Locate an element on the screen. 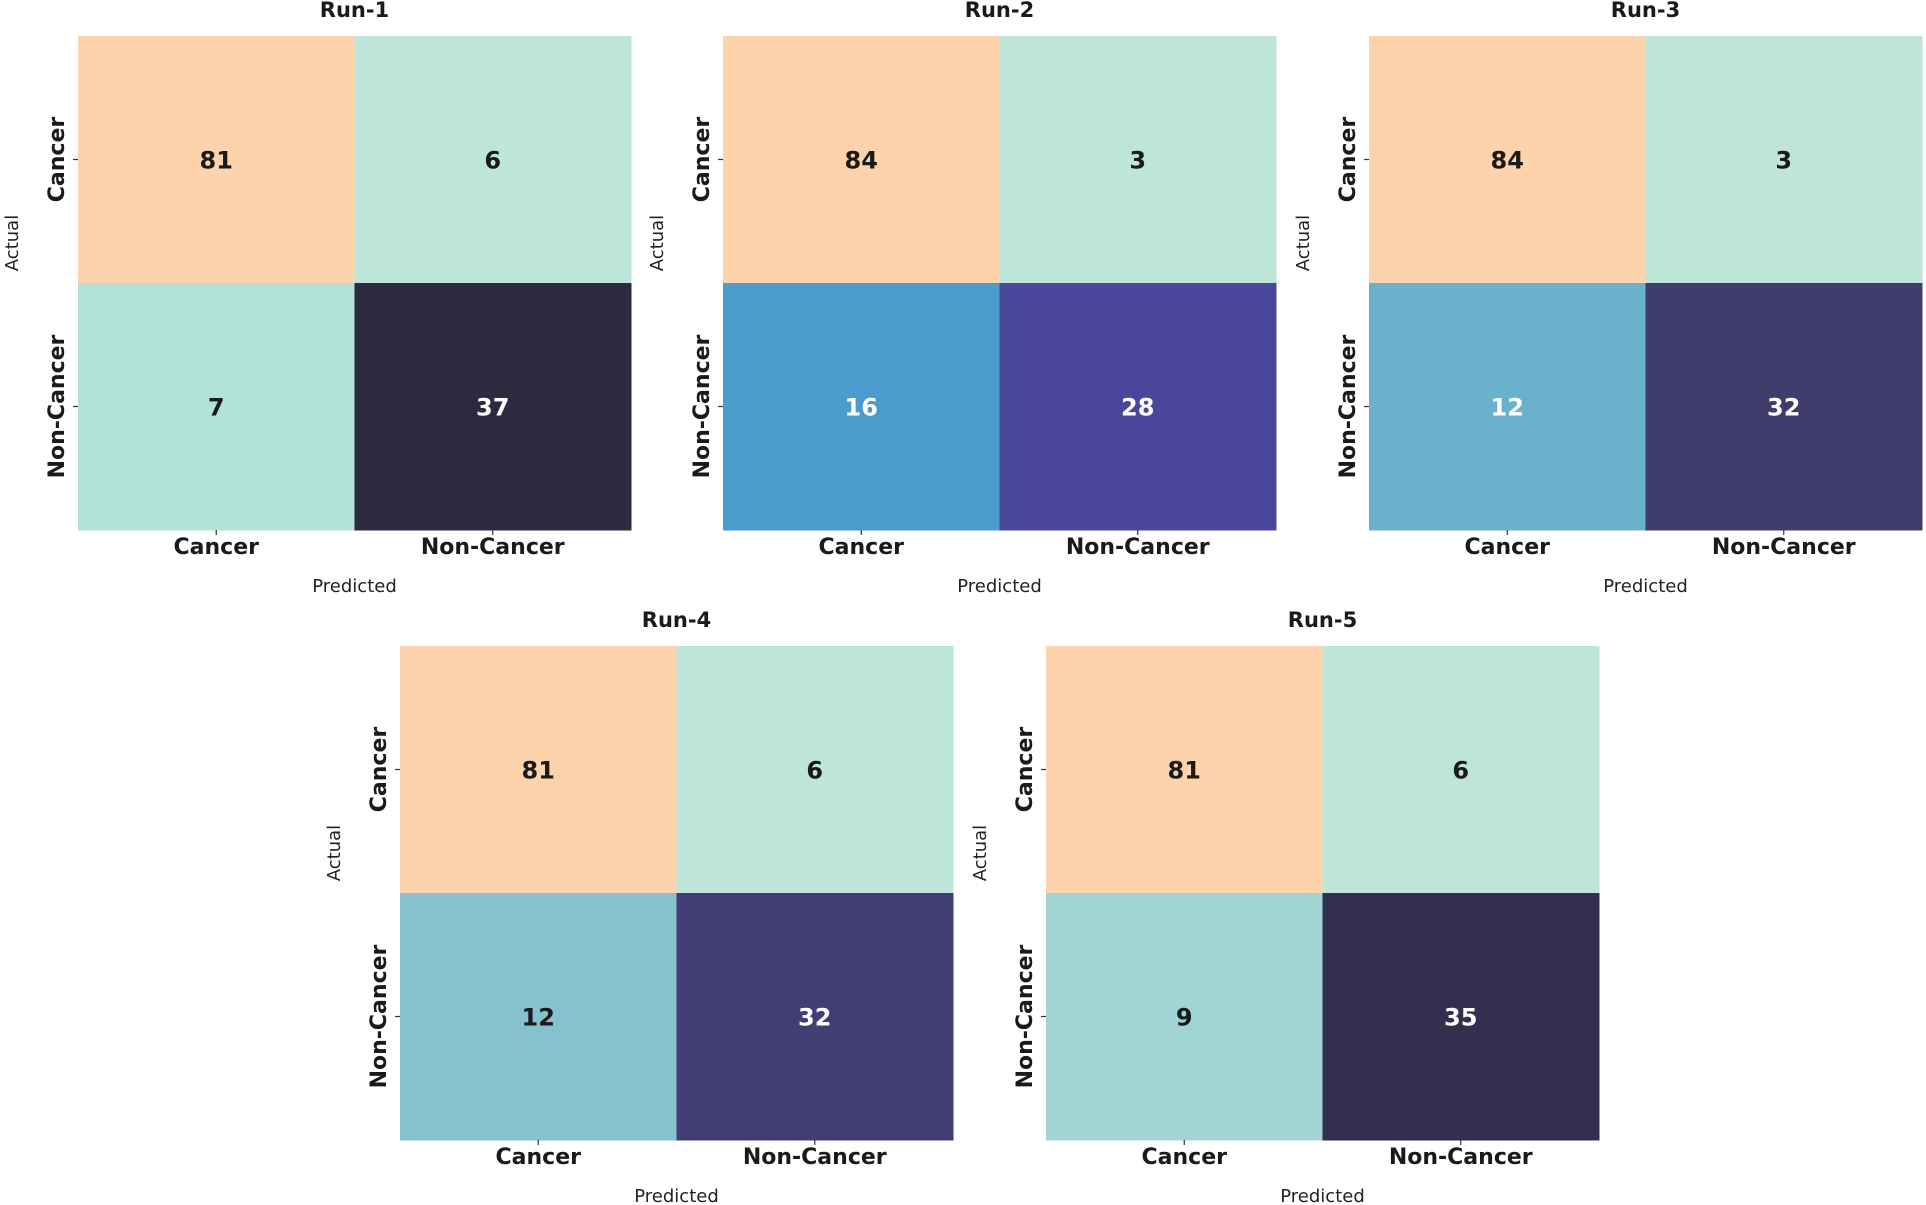 This screenshot has height=1205, width=1926. cell-value-label: 16 is located at coordinates (861, 408).